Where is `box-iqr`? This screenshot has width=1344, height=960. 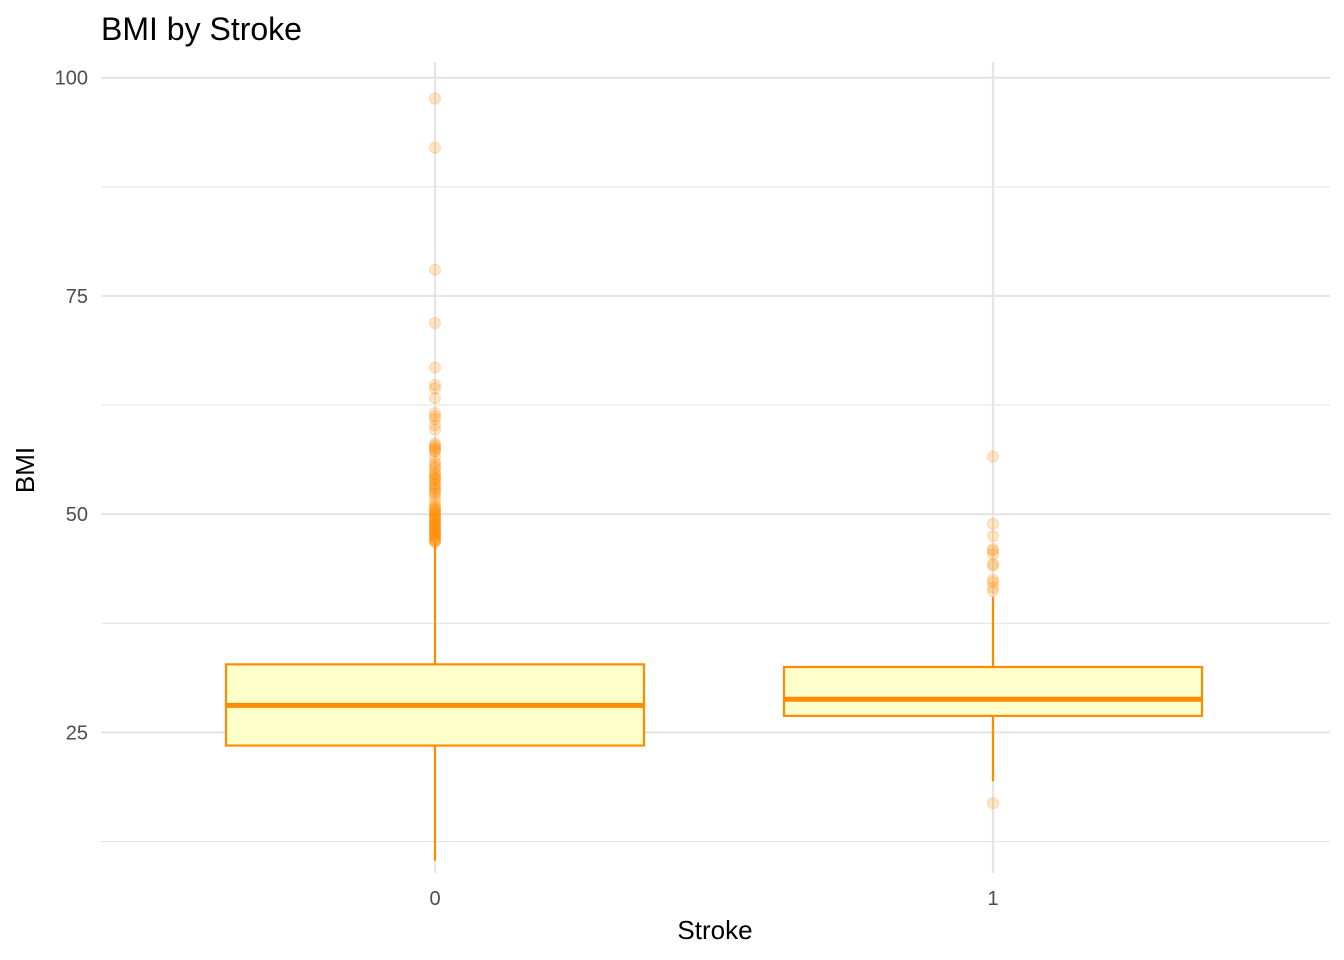 box-iqr is located at coordinates (993, 691).